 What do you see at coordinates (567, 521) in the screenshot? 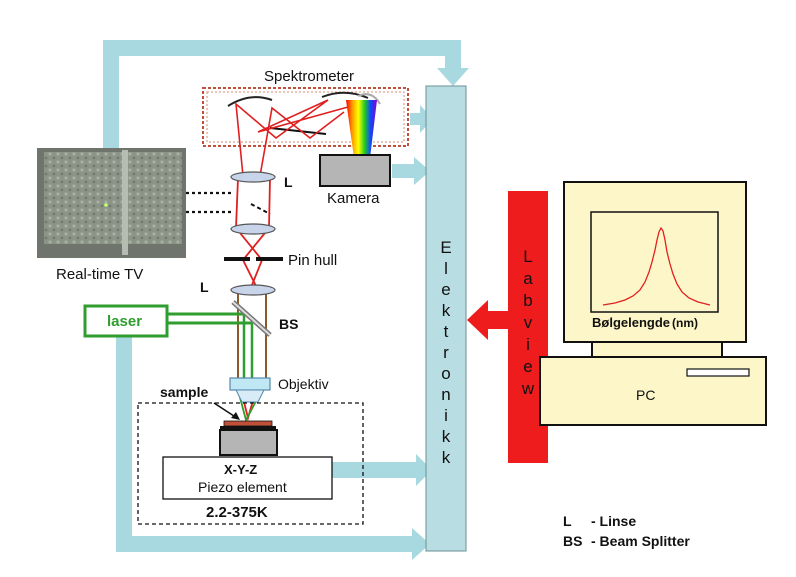
I see `legend-l-key: L` at bounding box center [567, 521].